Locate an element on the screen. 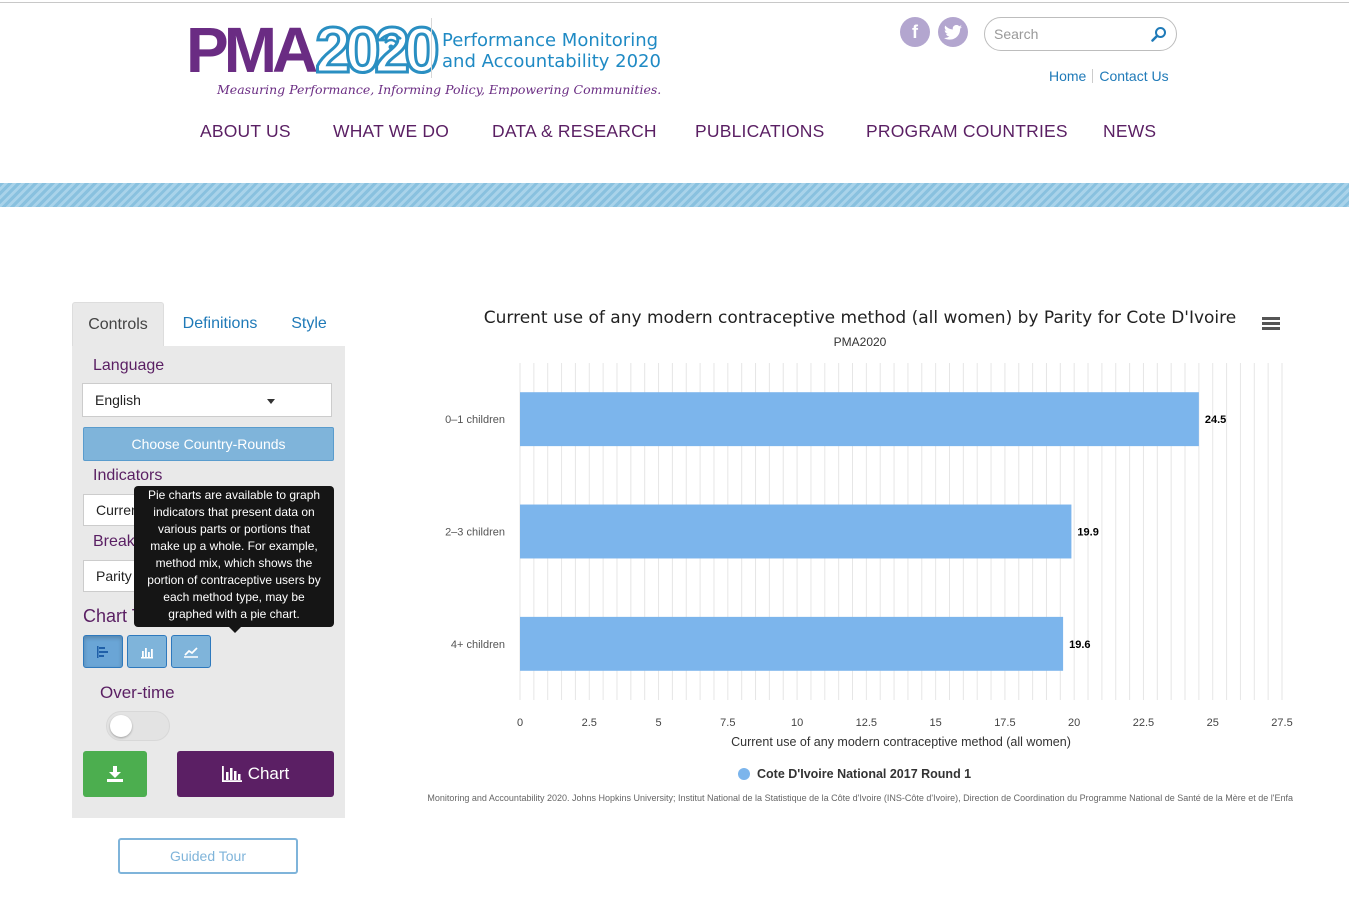  indicator-value: Curren is located at coordinates (117, 510).